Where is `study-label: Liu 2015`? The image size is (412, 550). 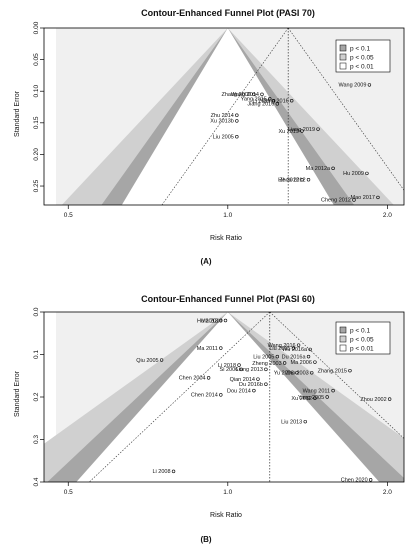 study-label: Liu 2015 is located at coordinates (279, 349).